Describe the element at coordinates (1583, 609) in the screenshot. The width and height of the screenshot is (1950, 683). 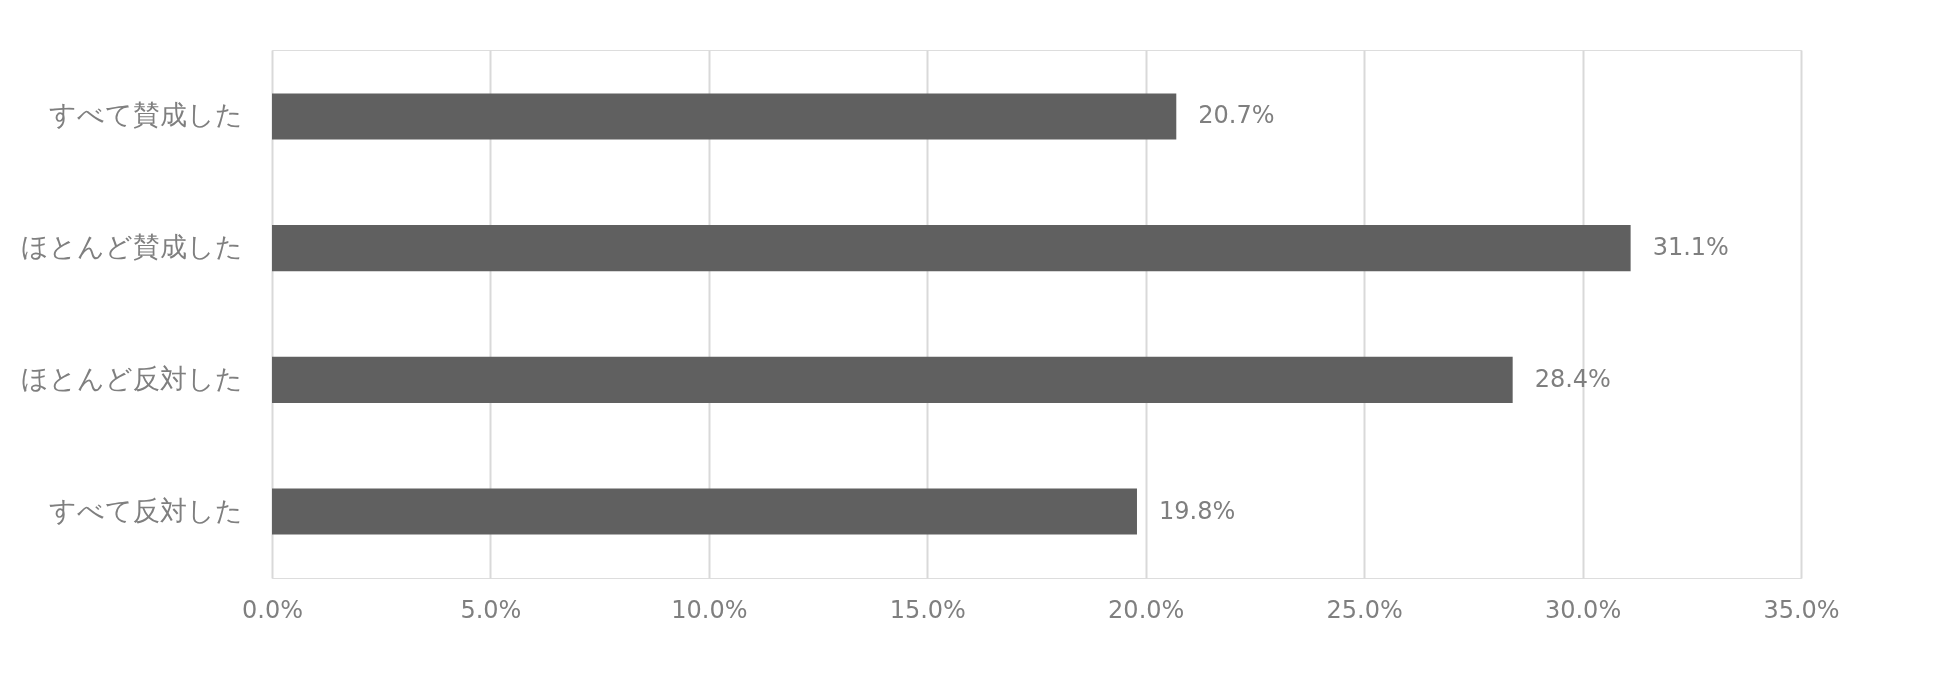
I see `x-tick-label: 30.0%` at that location.